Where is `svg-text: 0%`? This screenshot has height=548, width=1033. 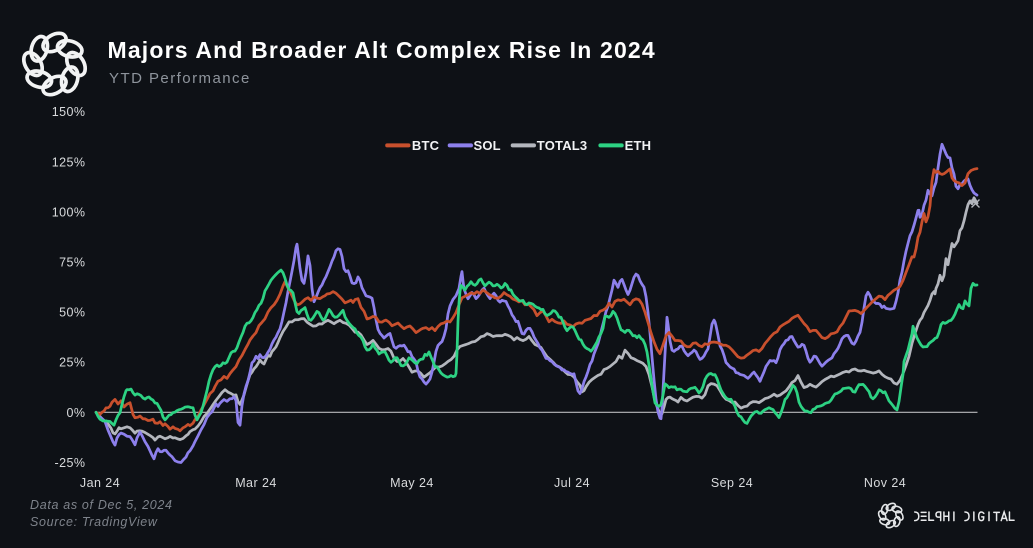
svg-text: 0% is located at coordinates (76, 413).